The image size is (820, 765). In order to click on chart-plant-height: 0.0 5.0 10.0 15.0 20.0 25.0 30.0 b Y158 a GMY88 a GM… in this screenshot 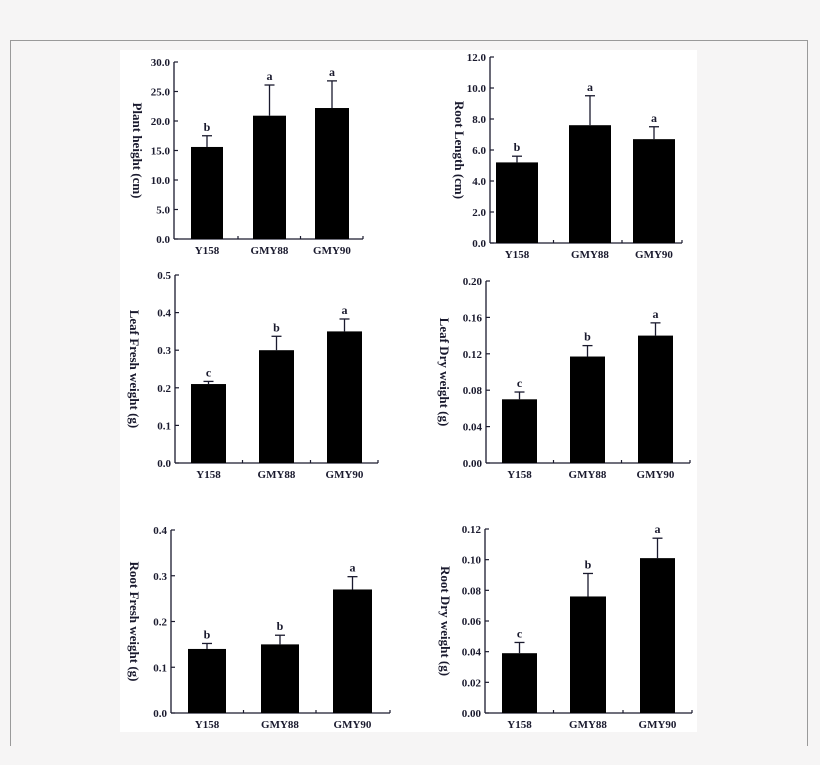, I will do `click(247, 157)`.